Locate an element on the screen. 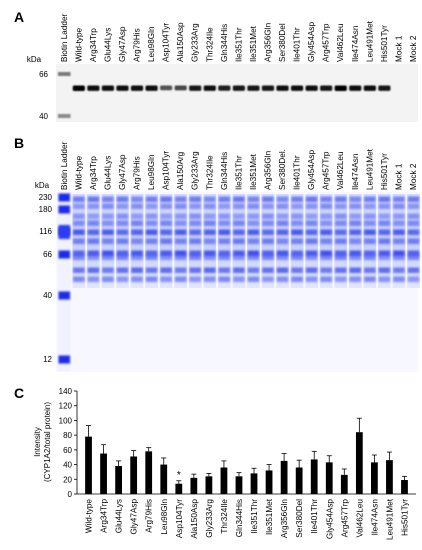 The height and width of the screenshot is (550, 422). y-tick-label: 40 is located at coordinates (67, 465).